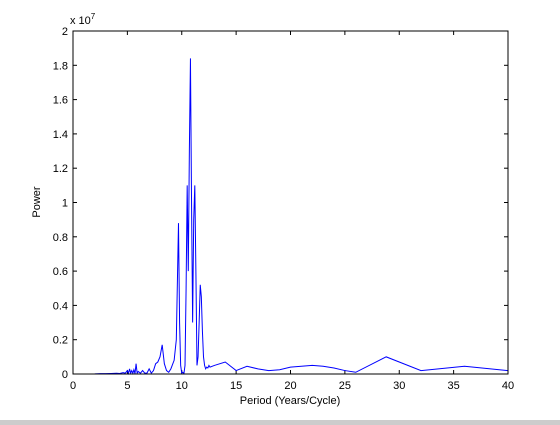  I want to click on y-tick-label: 0.8, so click(60, 238).